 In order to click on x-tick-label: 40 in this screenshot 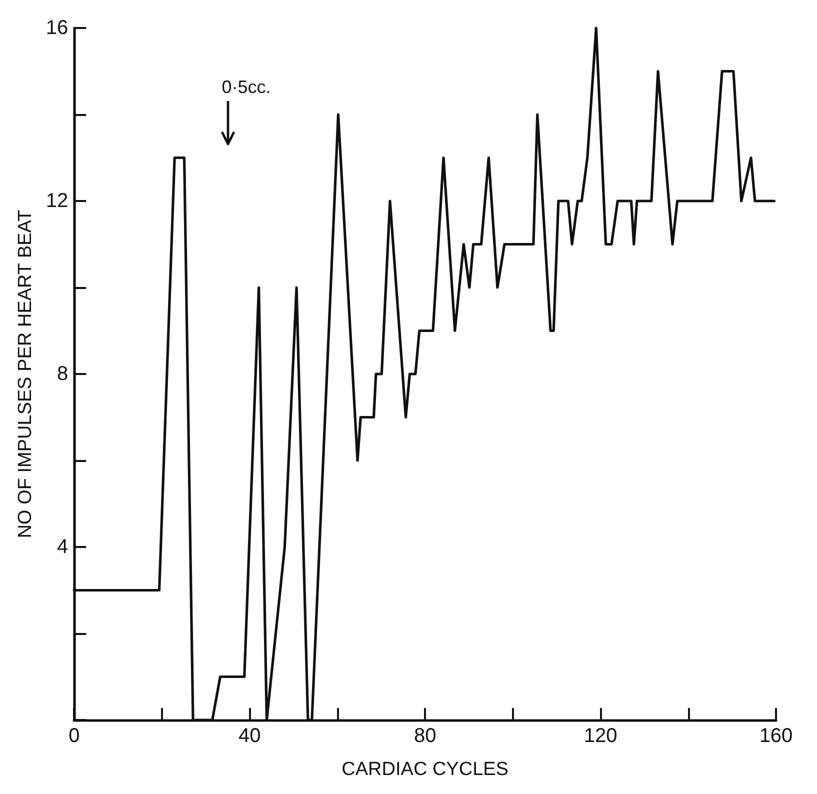, I will do `click(249, 736)`.